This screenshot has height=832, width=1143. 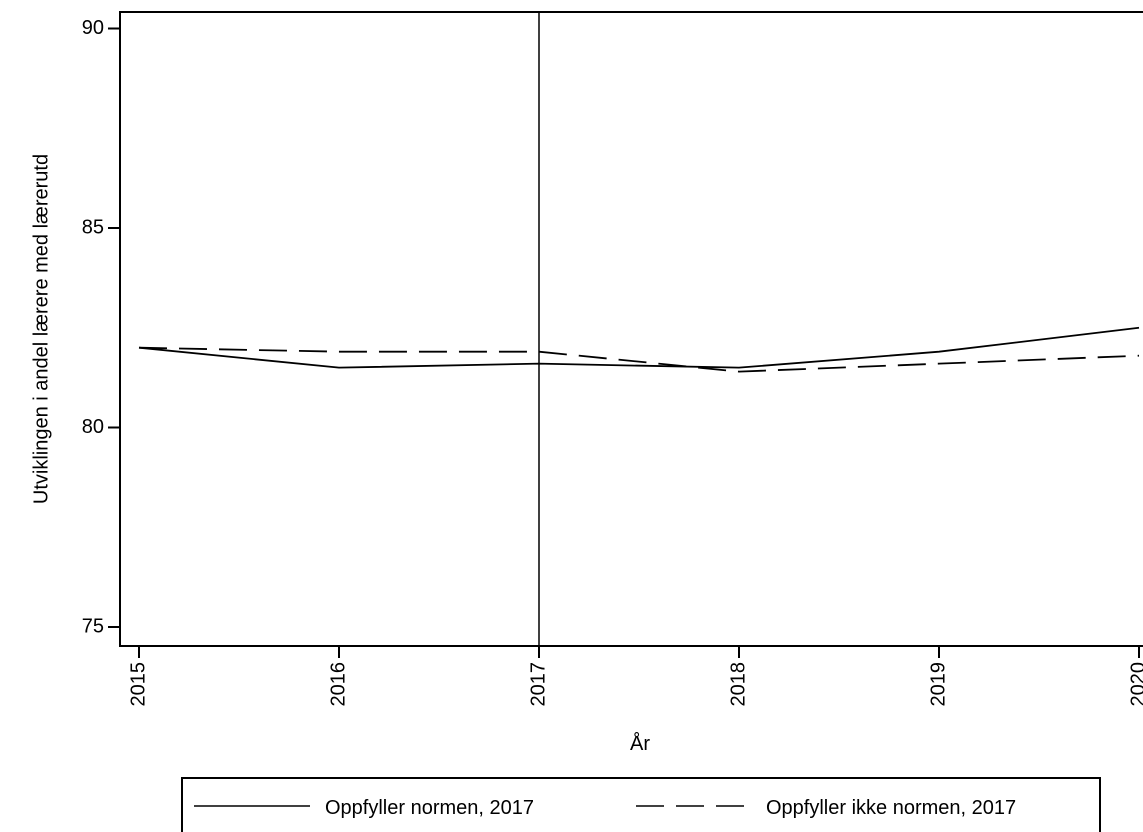 What do you see at coordinates (538, 684) in the screenshot?
I see `x-tick-label: 2017` at bounding box center [538, 684].